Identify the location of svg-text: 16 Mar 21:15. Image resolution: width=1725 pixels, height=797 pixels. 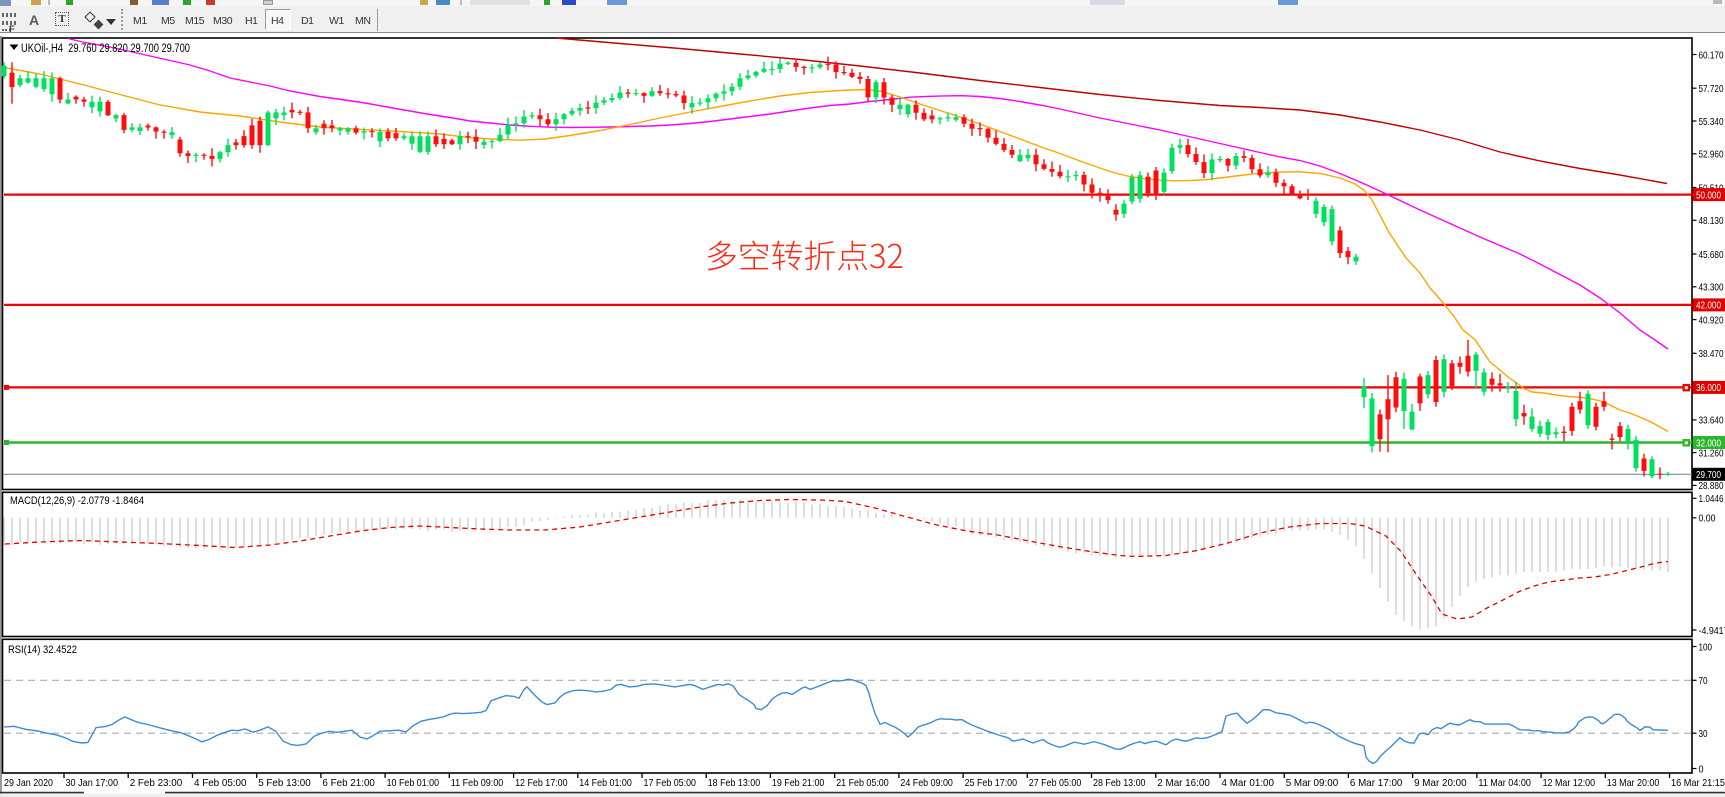
(1698, 783).